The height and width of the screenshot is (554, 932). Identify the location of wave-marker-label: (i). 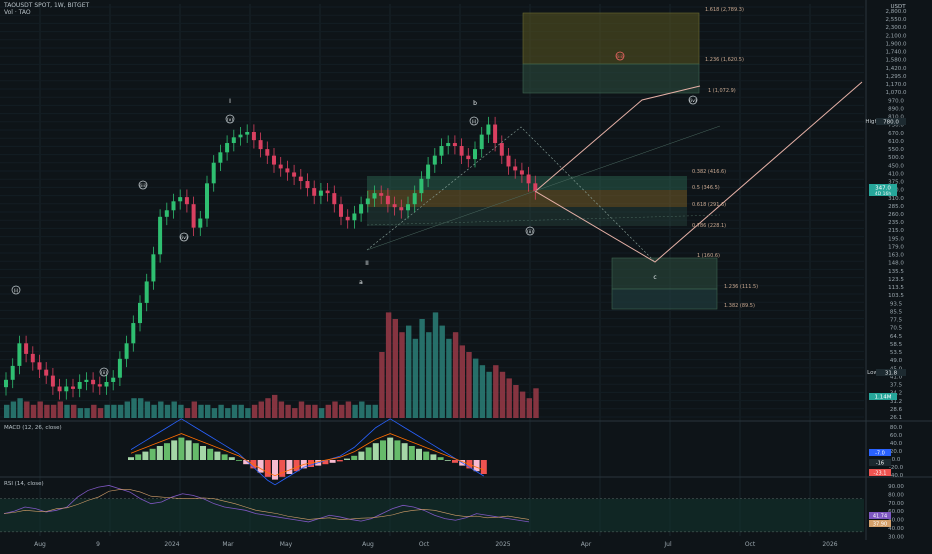
(16, 291).